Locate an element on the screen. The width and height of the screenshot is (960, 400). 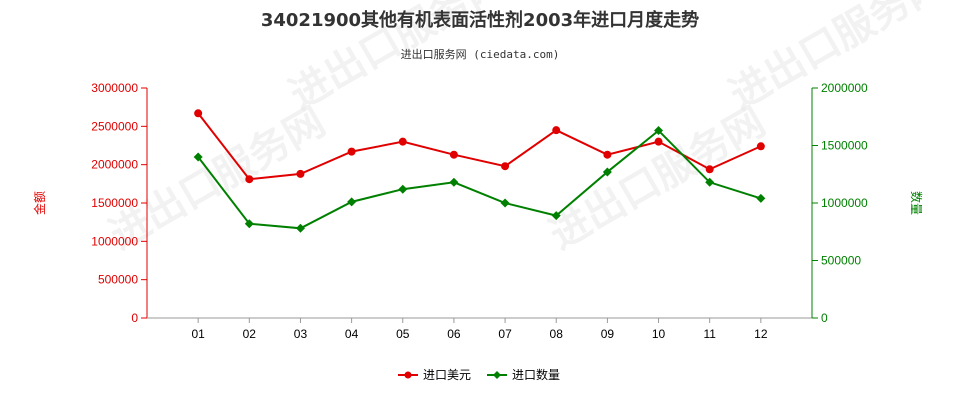
left-tick-label: 3000000 is located at coordinates (114, 88).